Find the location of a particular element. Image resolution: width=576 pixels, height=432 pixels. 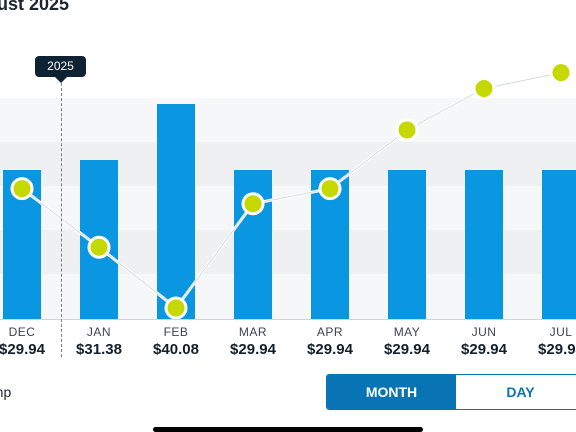

category-month: MAR is located at coordinates (253, 332).